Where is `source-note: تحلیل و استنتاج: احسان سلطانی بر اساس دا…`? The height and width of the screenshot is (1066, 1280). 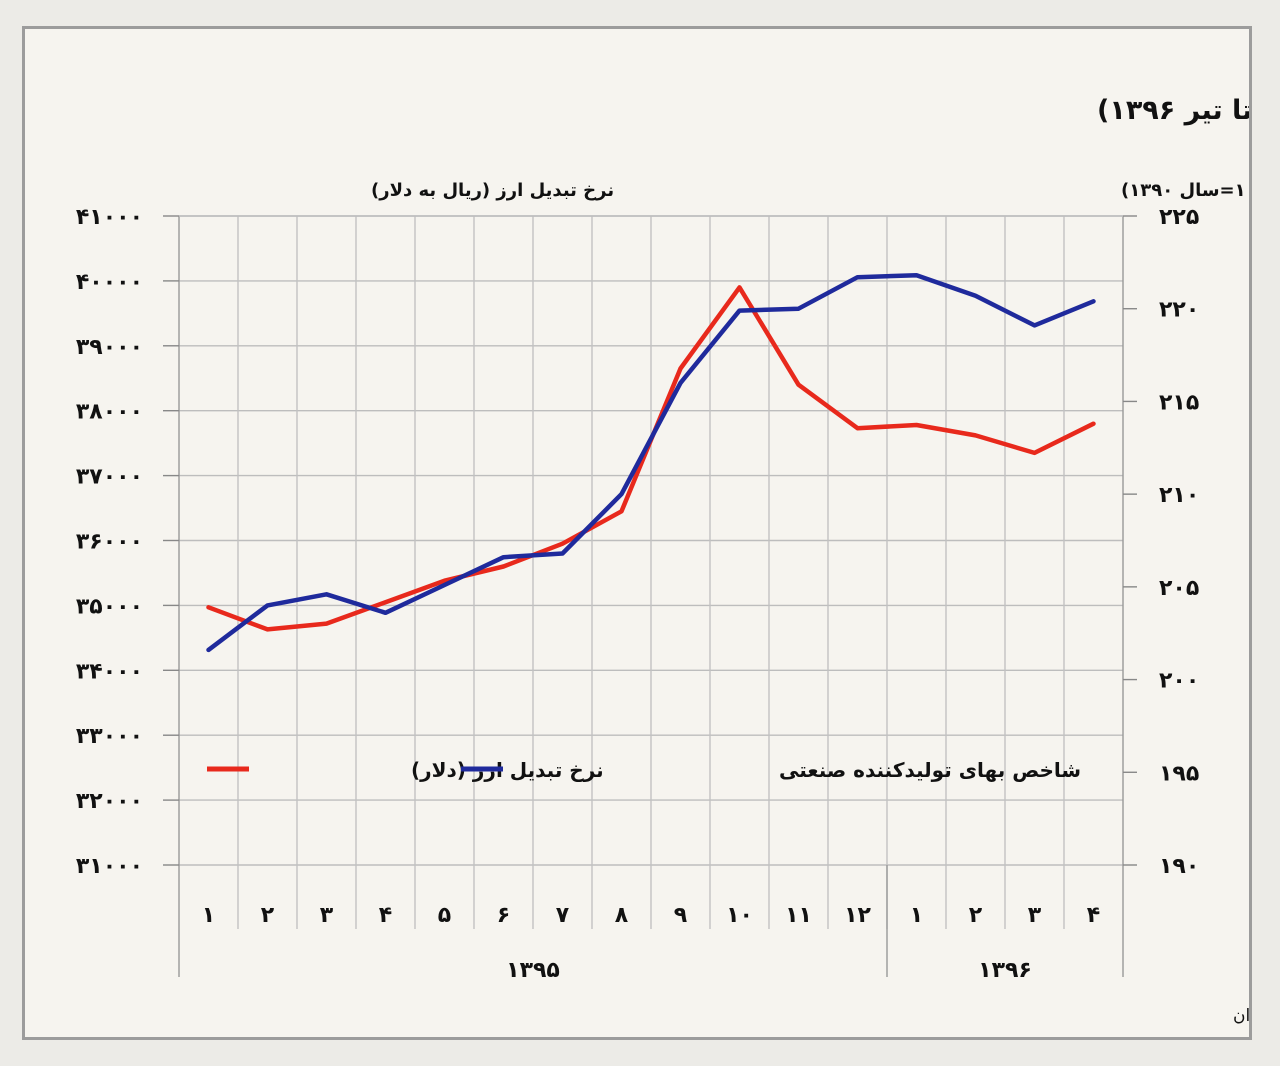
source-note: تحلیل و استنتاج: احسان سلطانی بر اساس دا… is located at coordinates (1241, 1016).